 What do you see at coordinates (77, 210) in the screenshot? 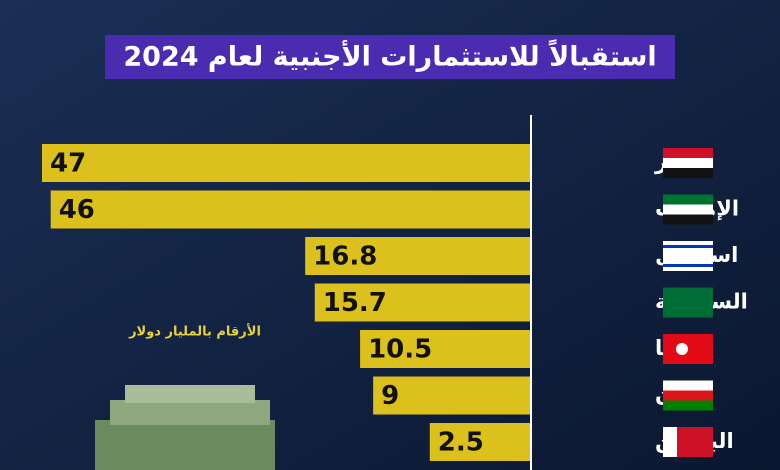
I see `value-label: 46` at bounding box center [77, 210].